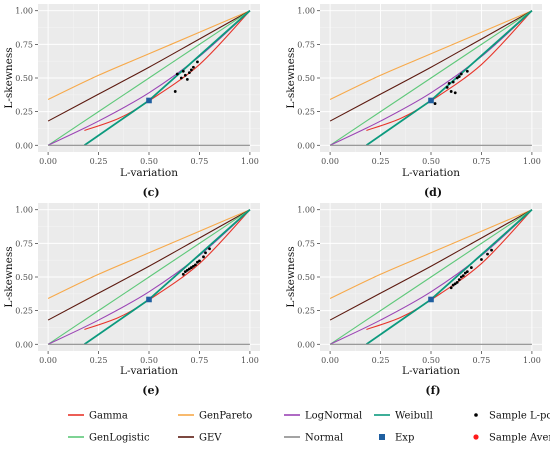 This screenshot has width=550, height=449. Describe the element at coordinates (519, 416) in the screenshot. I see `legend-label: Sample L-points` at that location.